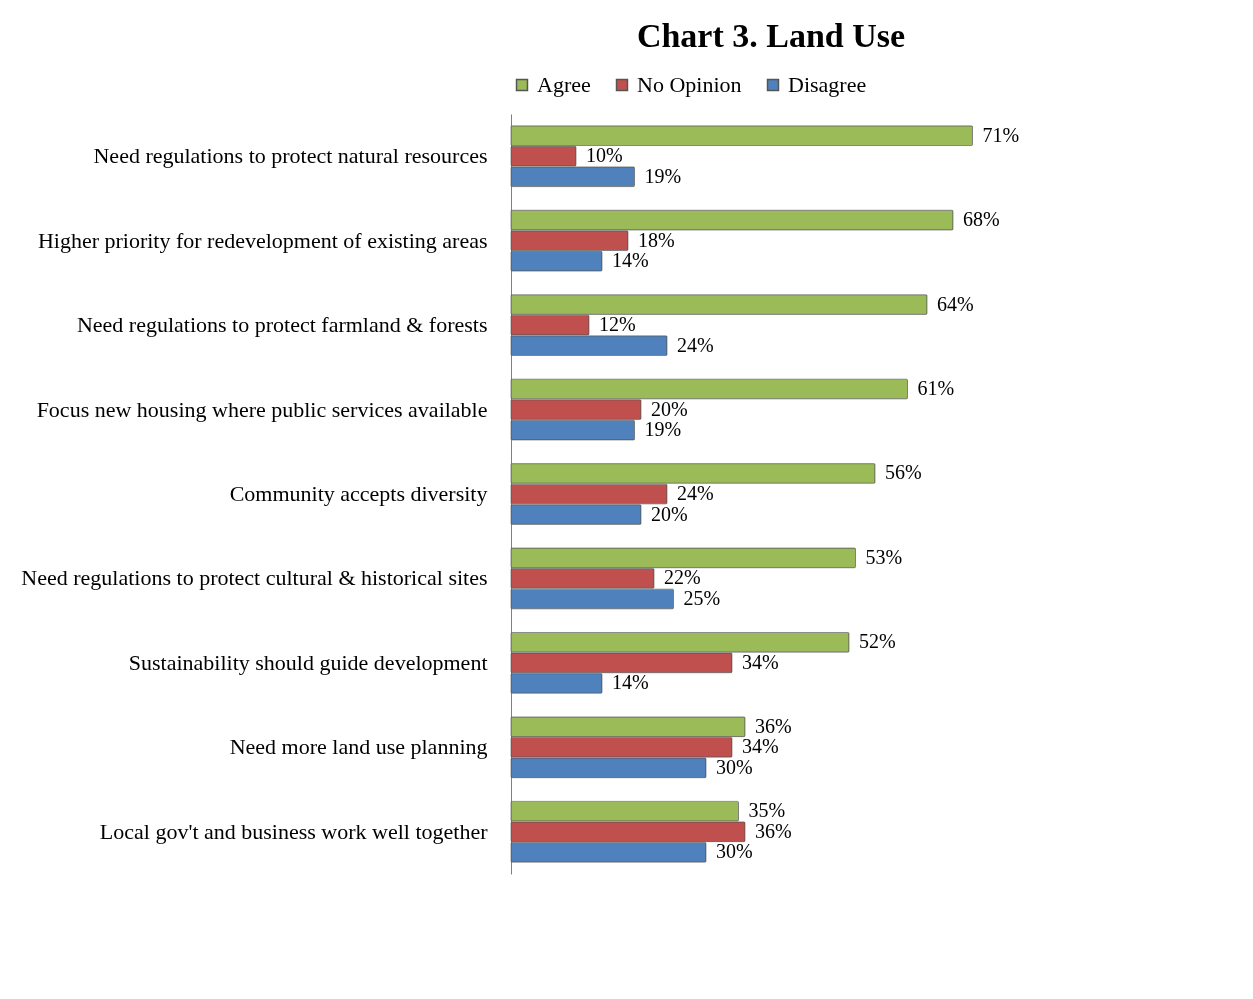 The height and width of the screenshot is (999, 1253). I want to click on y-tick-label: Need regulations to protect natural resources, so click(290, 156).